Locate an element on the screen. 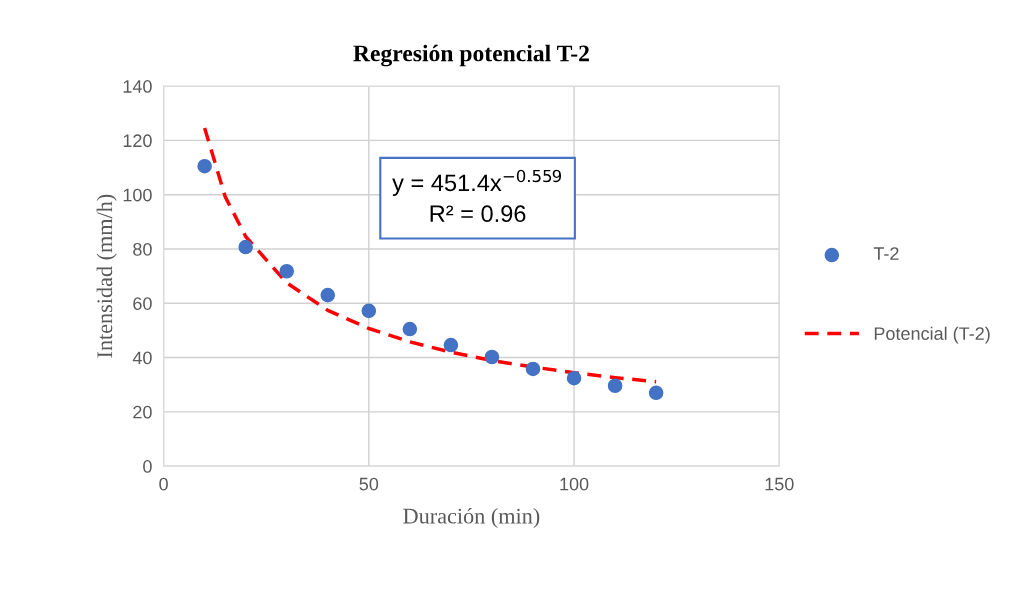 The width and height of the screenshot is (1016, 590). x-tick-label: 150 is located at coordinates (779, 484).